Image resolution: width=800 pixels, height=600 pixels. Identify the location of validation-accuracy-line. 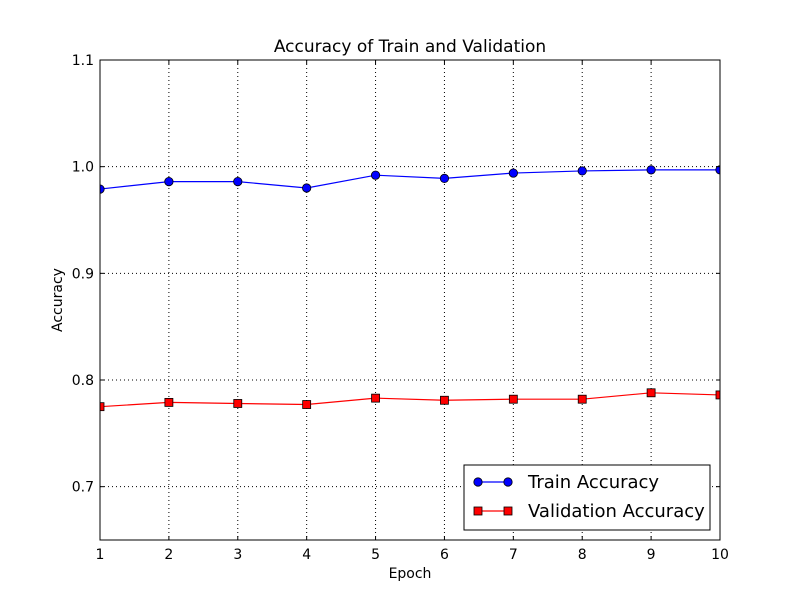
(410, 400).